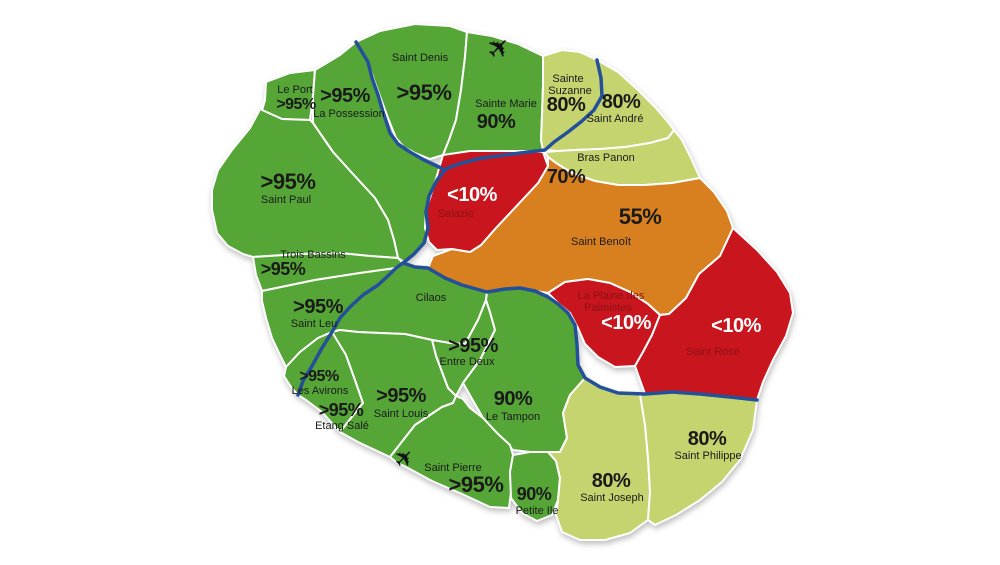 This screenshot has height=565, width=1000. I want to click on region-value-le-port: >95%, so click(296, 104).